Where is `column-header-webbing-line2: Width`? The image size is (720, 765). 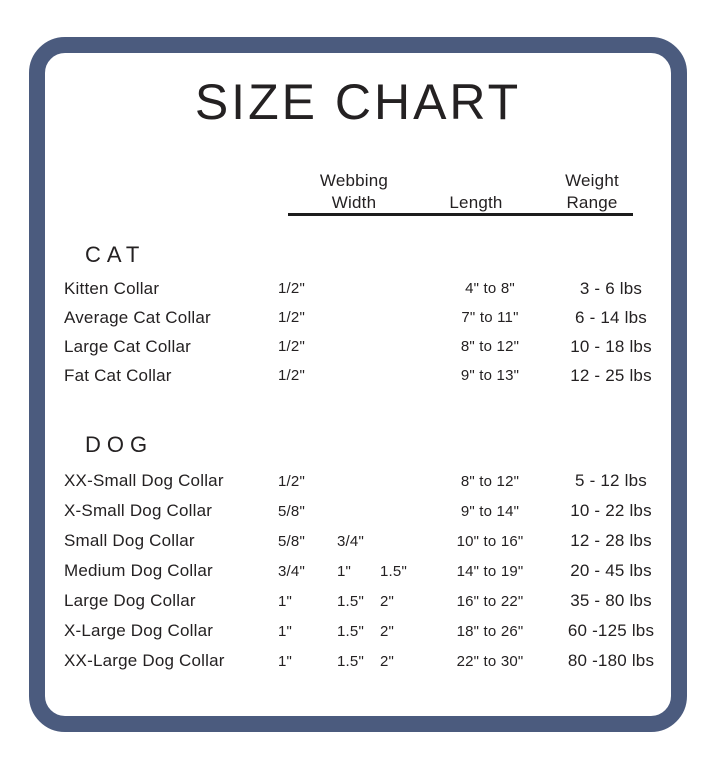 column-header-webbing-line2: Width is located at coordinates (354, 202).